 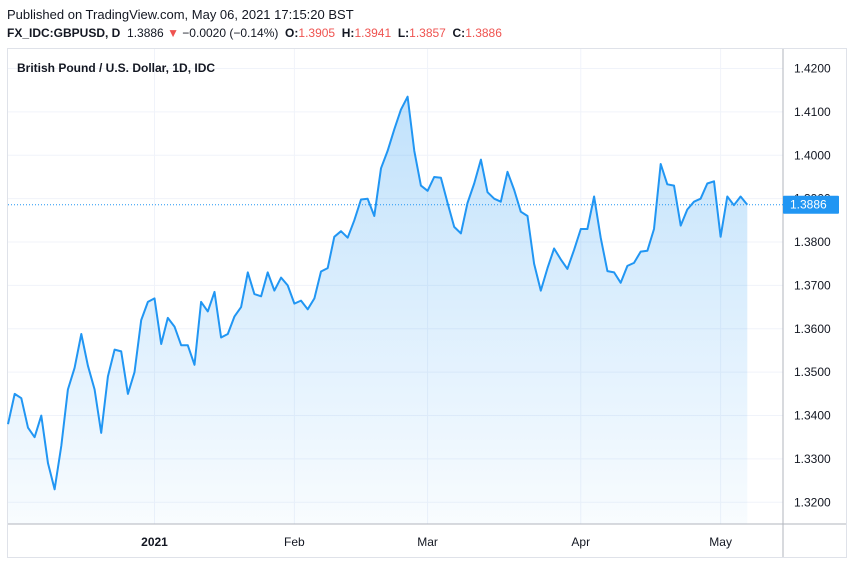 What do you see at coordinates (812, 372) in the screenshot?
I see `y-tick-label: 1.3500` at bounding box center [812, 372].